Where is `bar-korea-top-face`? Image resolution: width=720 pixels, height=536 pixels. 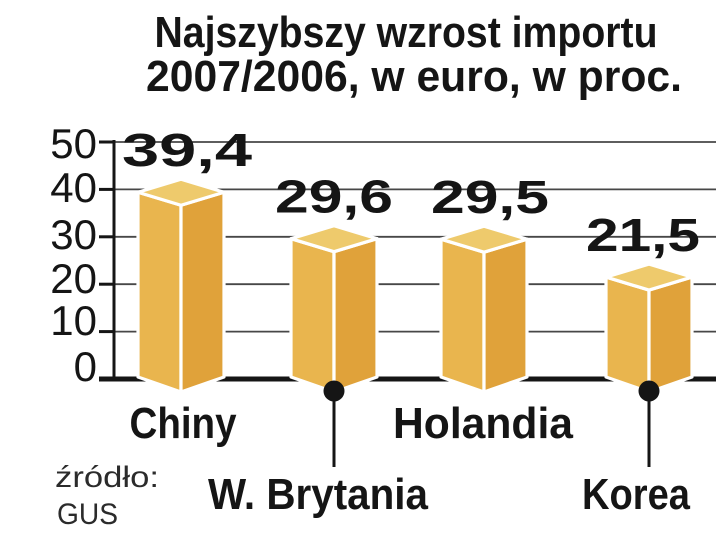 bar-korea-top-face is located at coordinates (649, 277).